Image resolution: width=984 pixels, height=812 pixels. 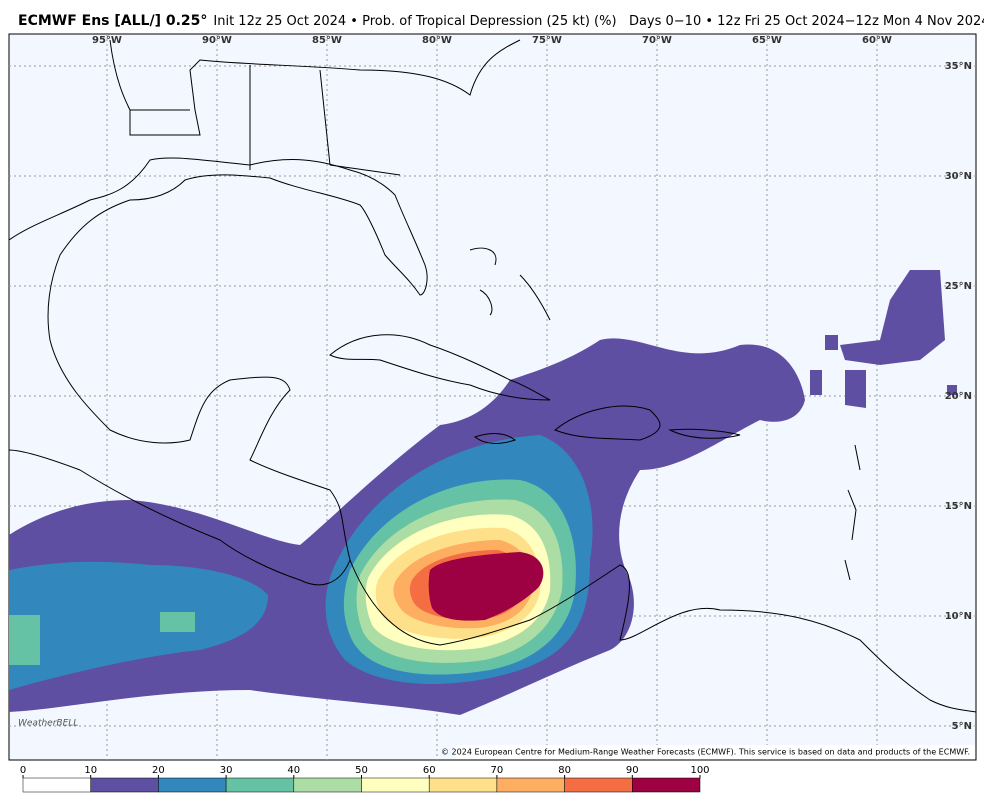 I want to click on copyright-bg, so click(x=715, y=752).